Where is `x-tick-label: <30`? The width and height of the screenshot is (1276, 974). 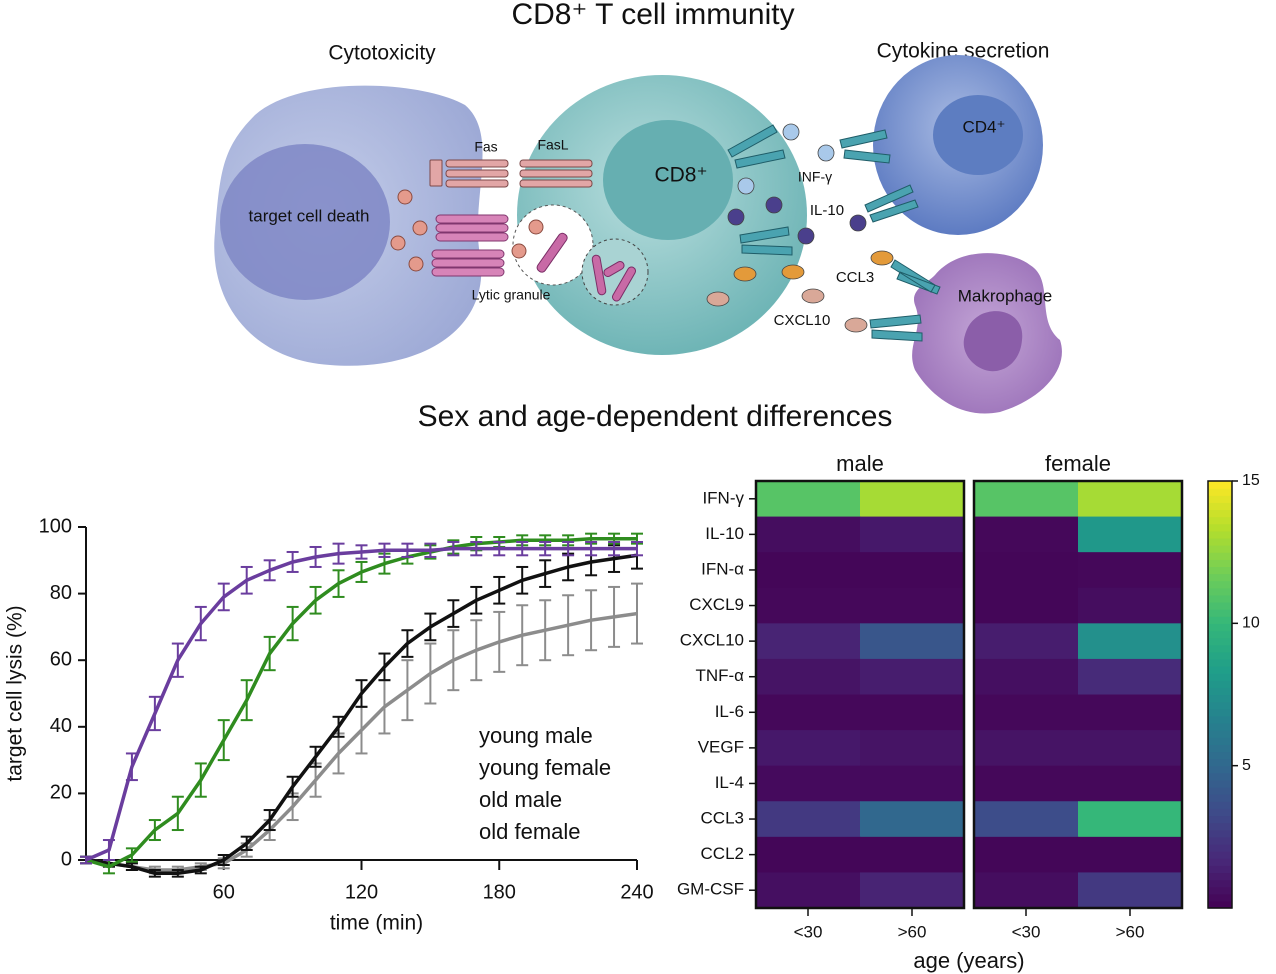
x-tick-label: <30 is located at coordinates (808, 931).